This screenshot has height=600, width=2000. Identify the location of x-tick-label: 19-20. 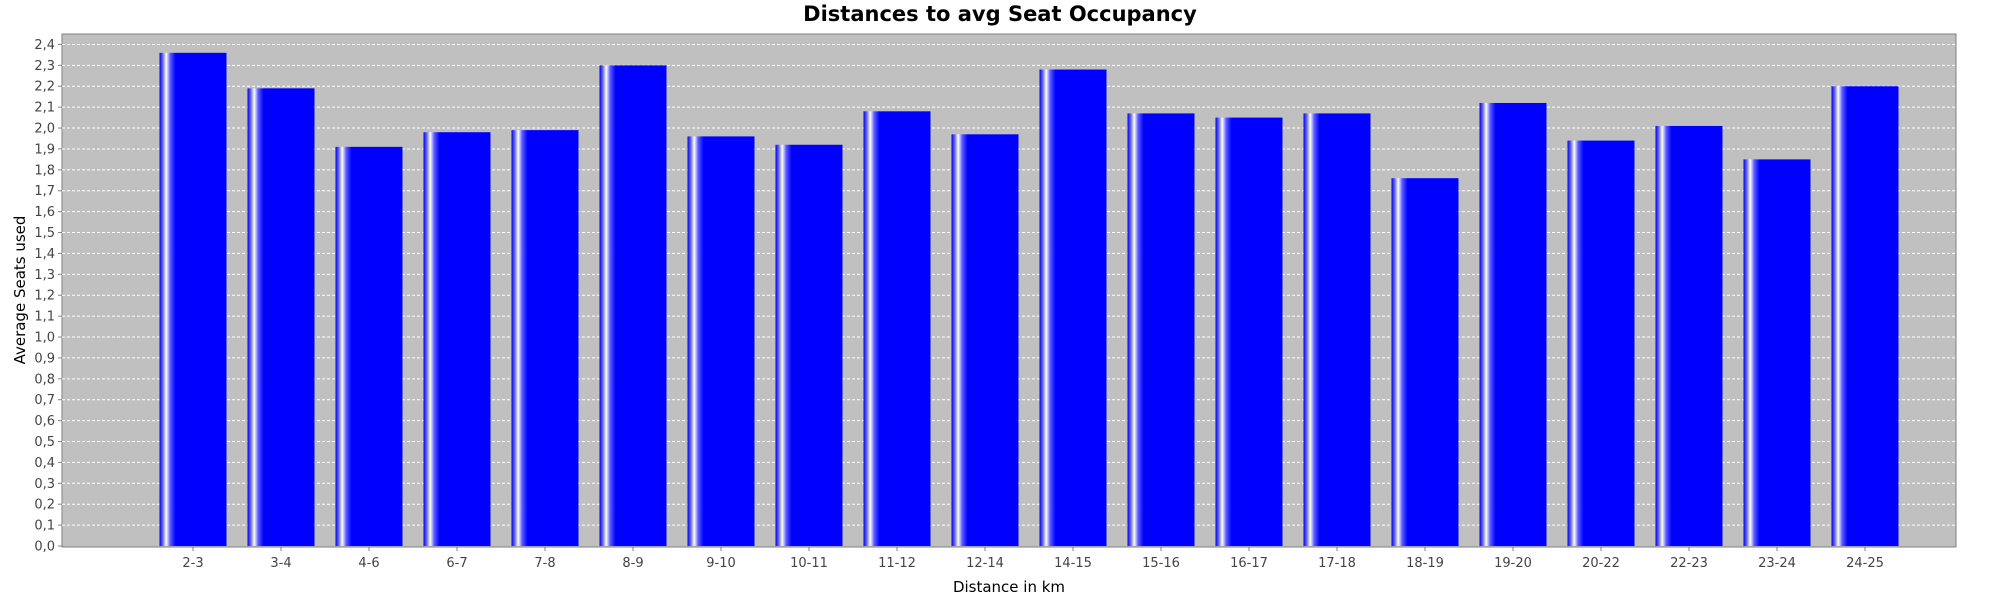
(1513, 563).